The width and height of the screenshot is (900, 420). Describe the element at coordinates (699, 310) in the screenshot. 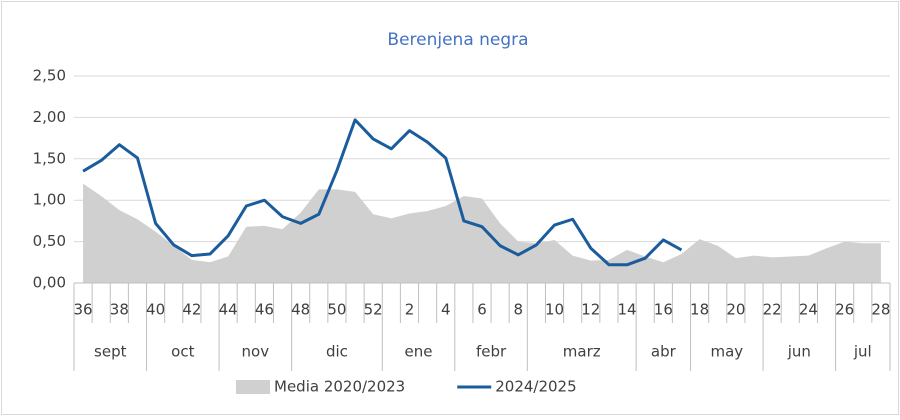

I see `x-tick-label: 18` at that location.